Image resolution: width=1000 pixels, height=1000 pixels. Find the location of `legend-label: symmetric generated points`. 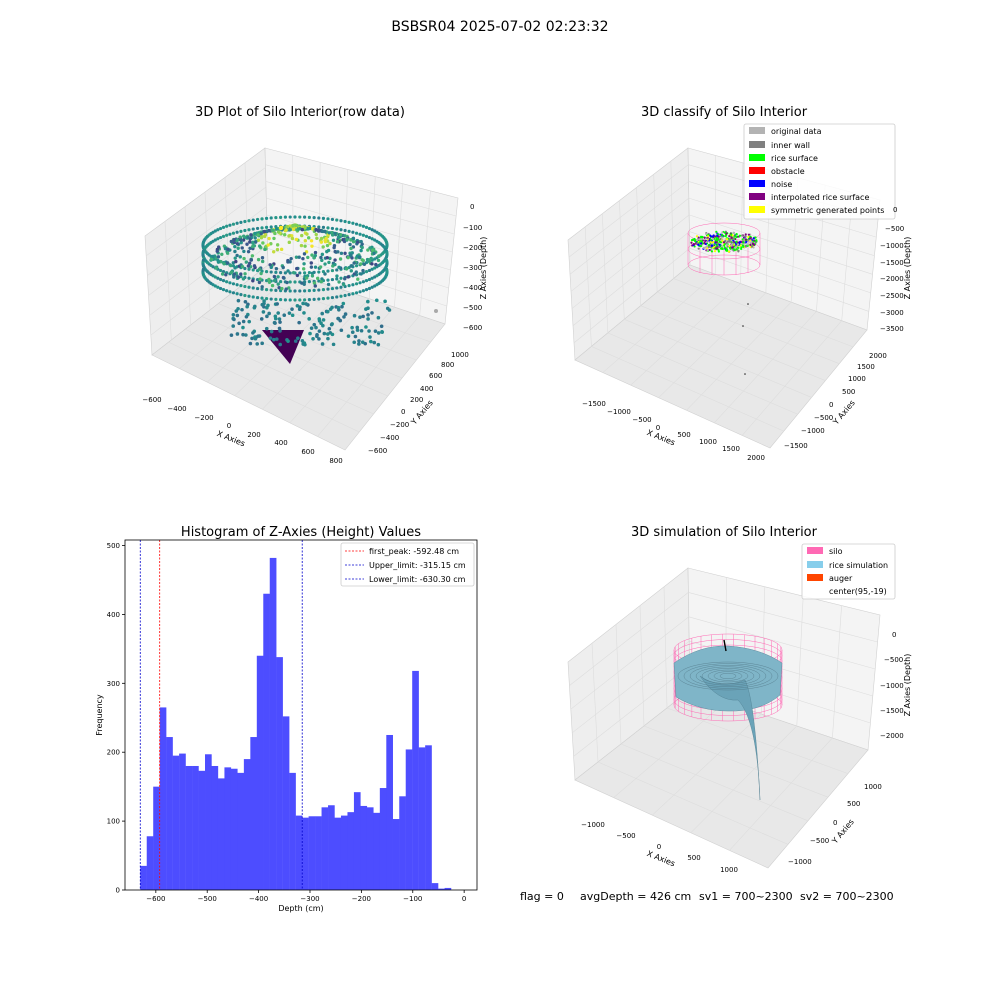

legend-label: symmetric generated points is located at coordinates (827, 210).